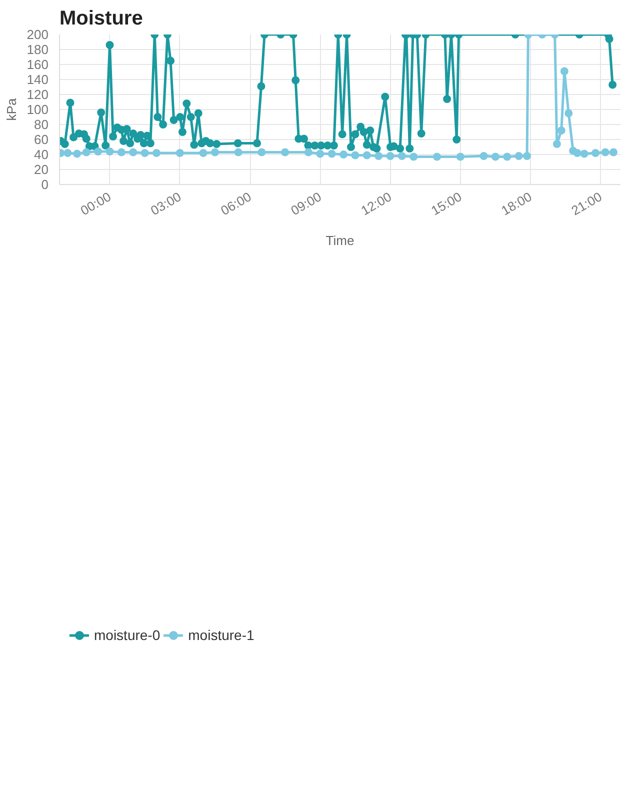 The image size is (635, 787). I want to click on y-tick-label: 60, so click(41, 139).